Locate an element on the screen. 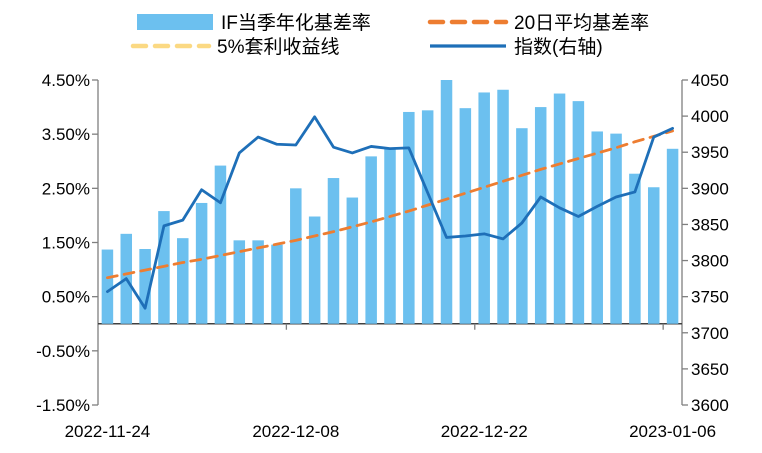 The width and height of the screenshot is (762, 453). legend-label: 指数(右轴) is located at coordinates (558, 47).